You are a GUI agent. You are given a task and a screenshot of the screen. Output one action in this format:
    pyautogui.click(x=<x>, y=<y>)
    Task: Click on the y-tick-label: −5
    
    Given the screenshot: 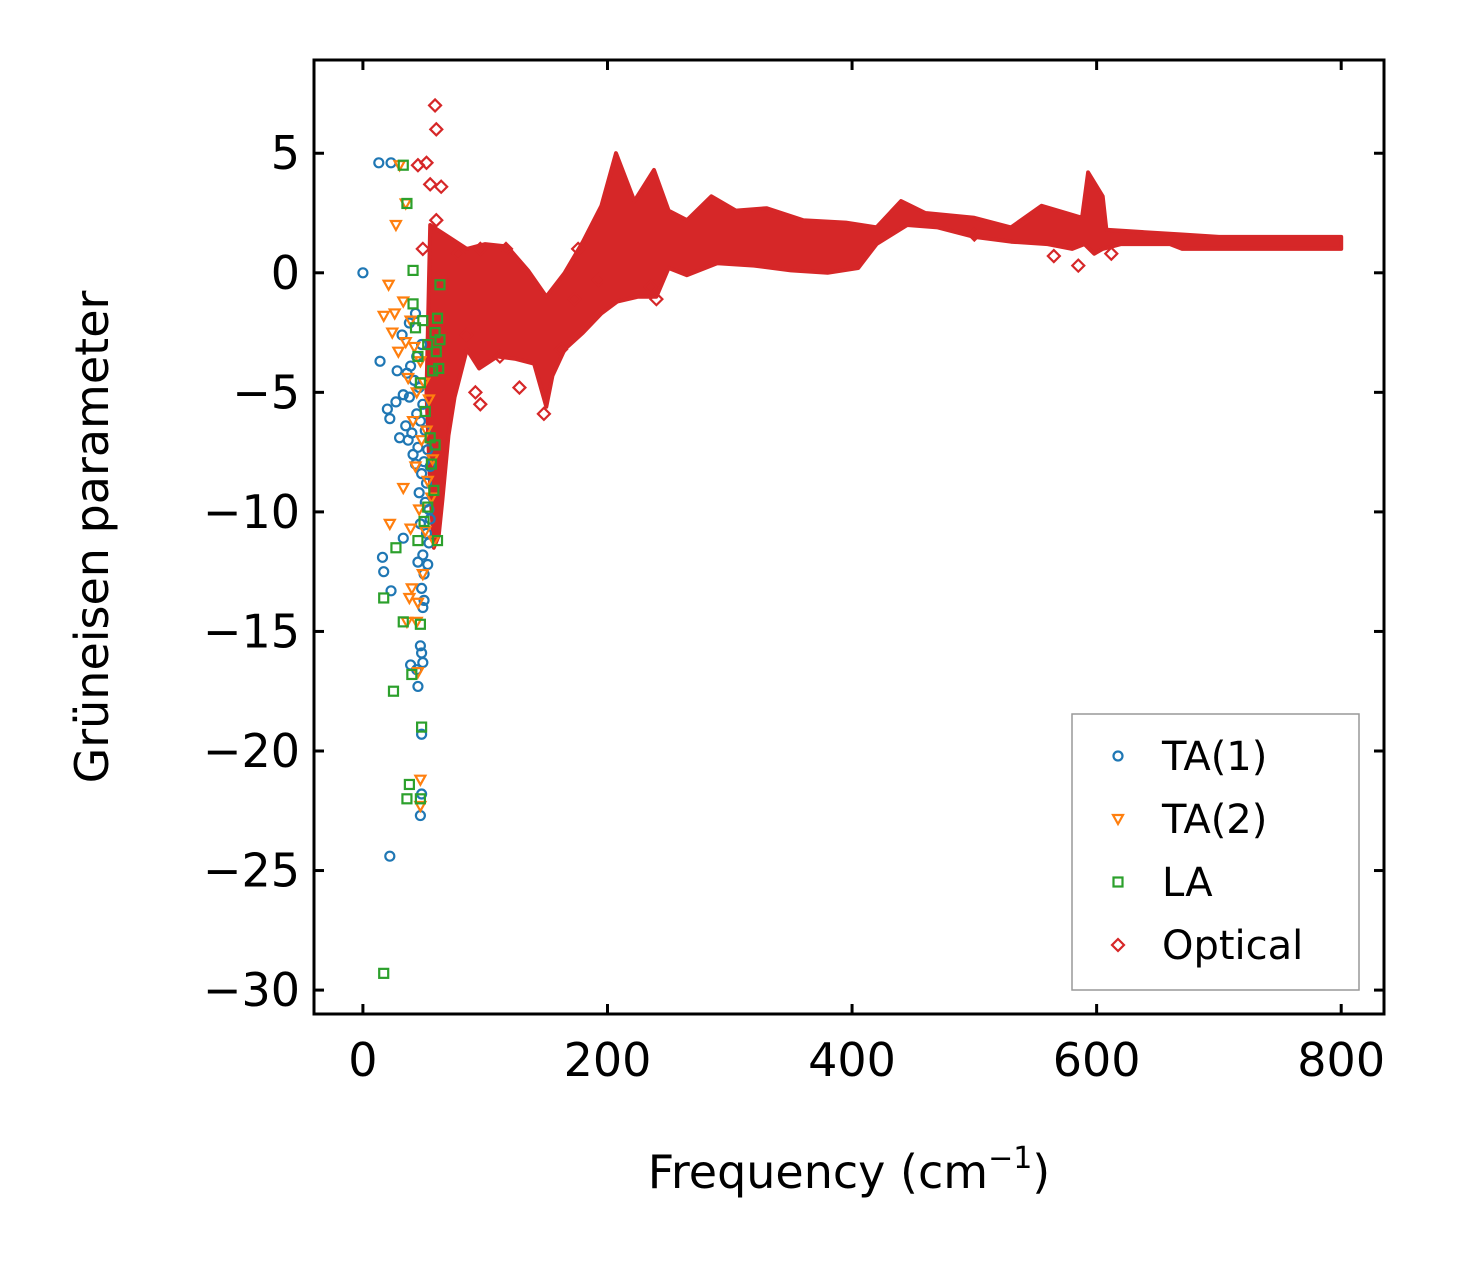 What is the action you would take?
    pyautogui.click(x=266, y=392)
    